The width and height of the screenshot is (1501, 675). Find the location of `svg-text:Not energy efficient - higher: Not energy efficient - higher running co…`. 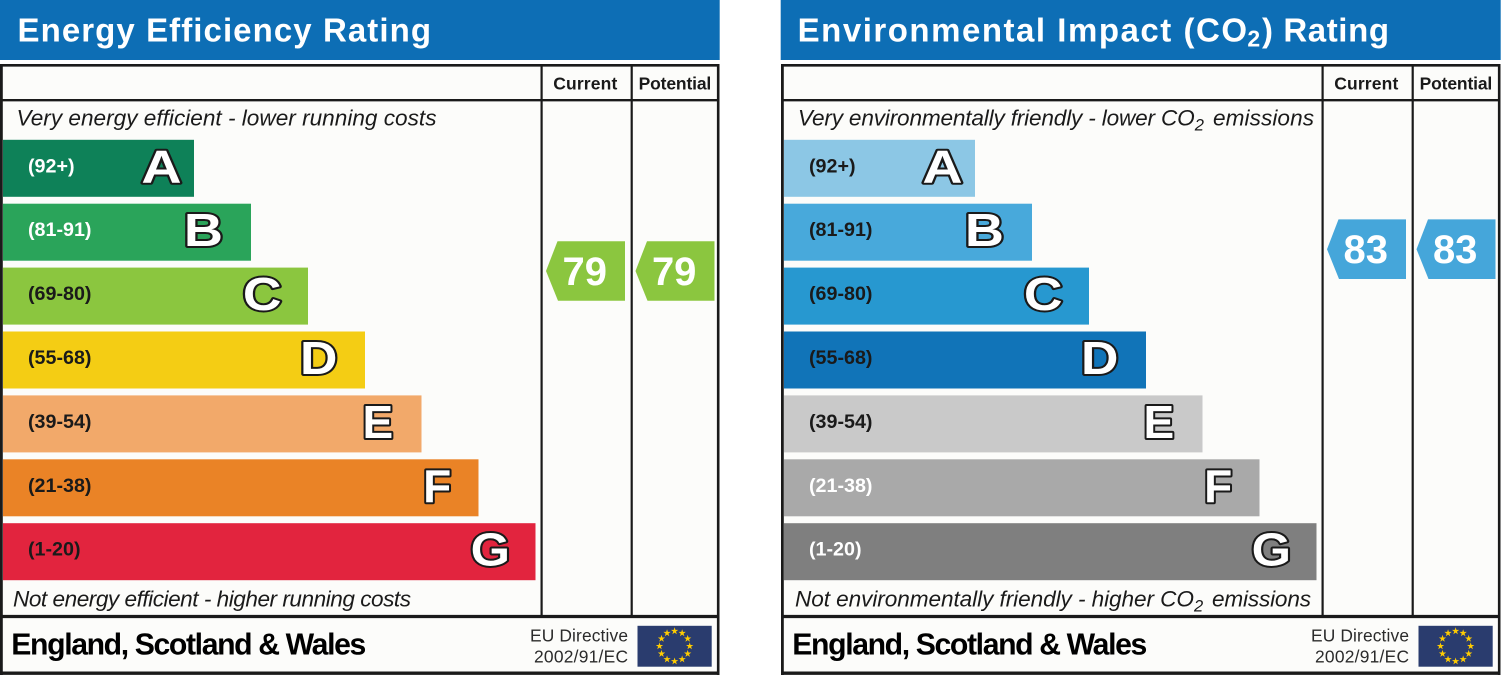

svg-text:Not energy efficient - higher: Not energy efficient - higher running co… is located at coordinates (212, 599).